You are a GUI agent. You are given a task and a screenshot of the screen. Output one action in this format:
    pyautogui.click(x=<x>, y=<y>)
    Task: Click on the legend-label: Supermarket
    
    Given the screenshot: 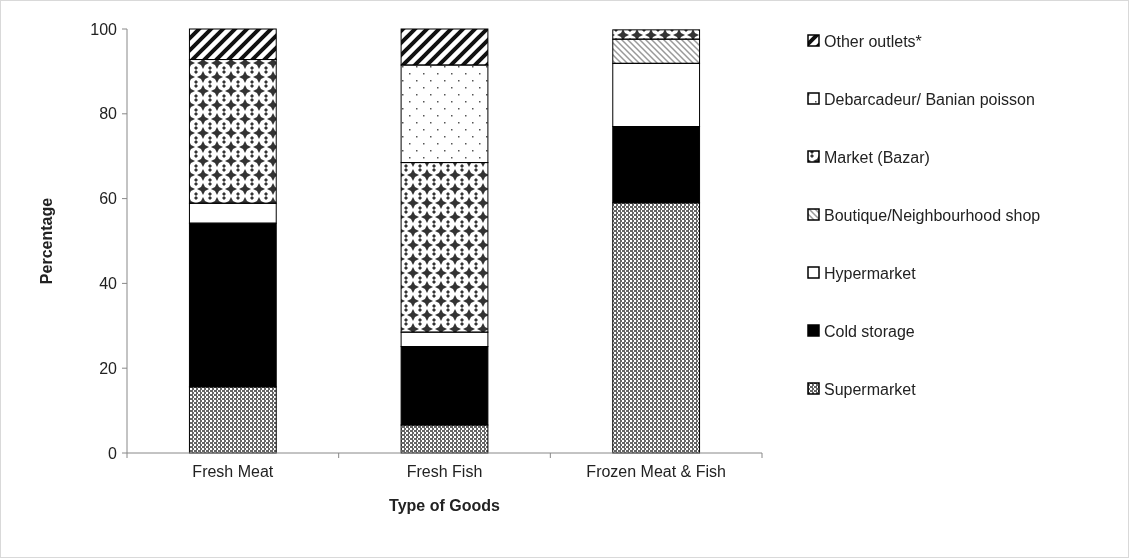 What is the action you would take?
    pyautogui.click(x=870, y=389)
    